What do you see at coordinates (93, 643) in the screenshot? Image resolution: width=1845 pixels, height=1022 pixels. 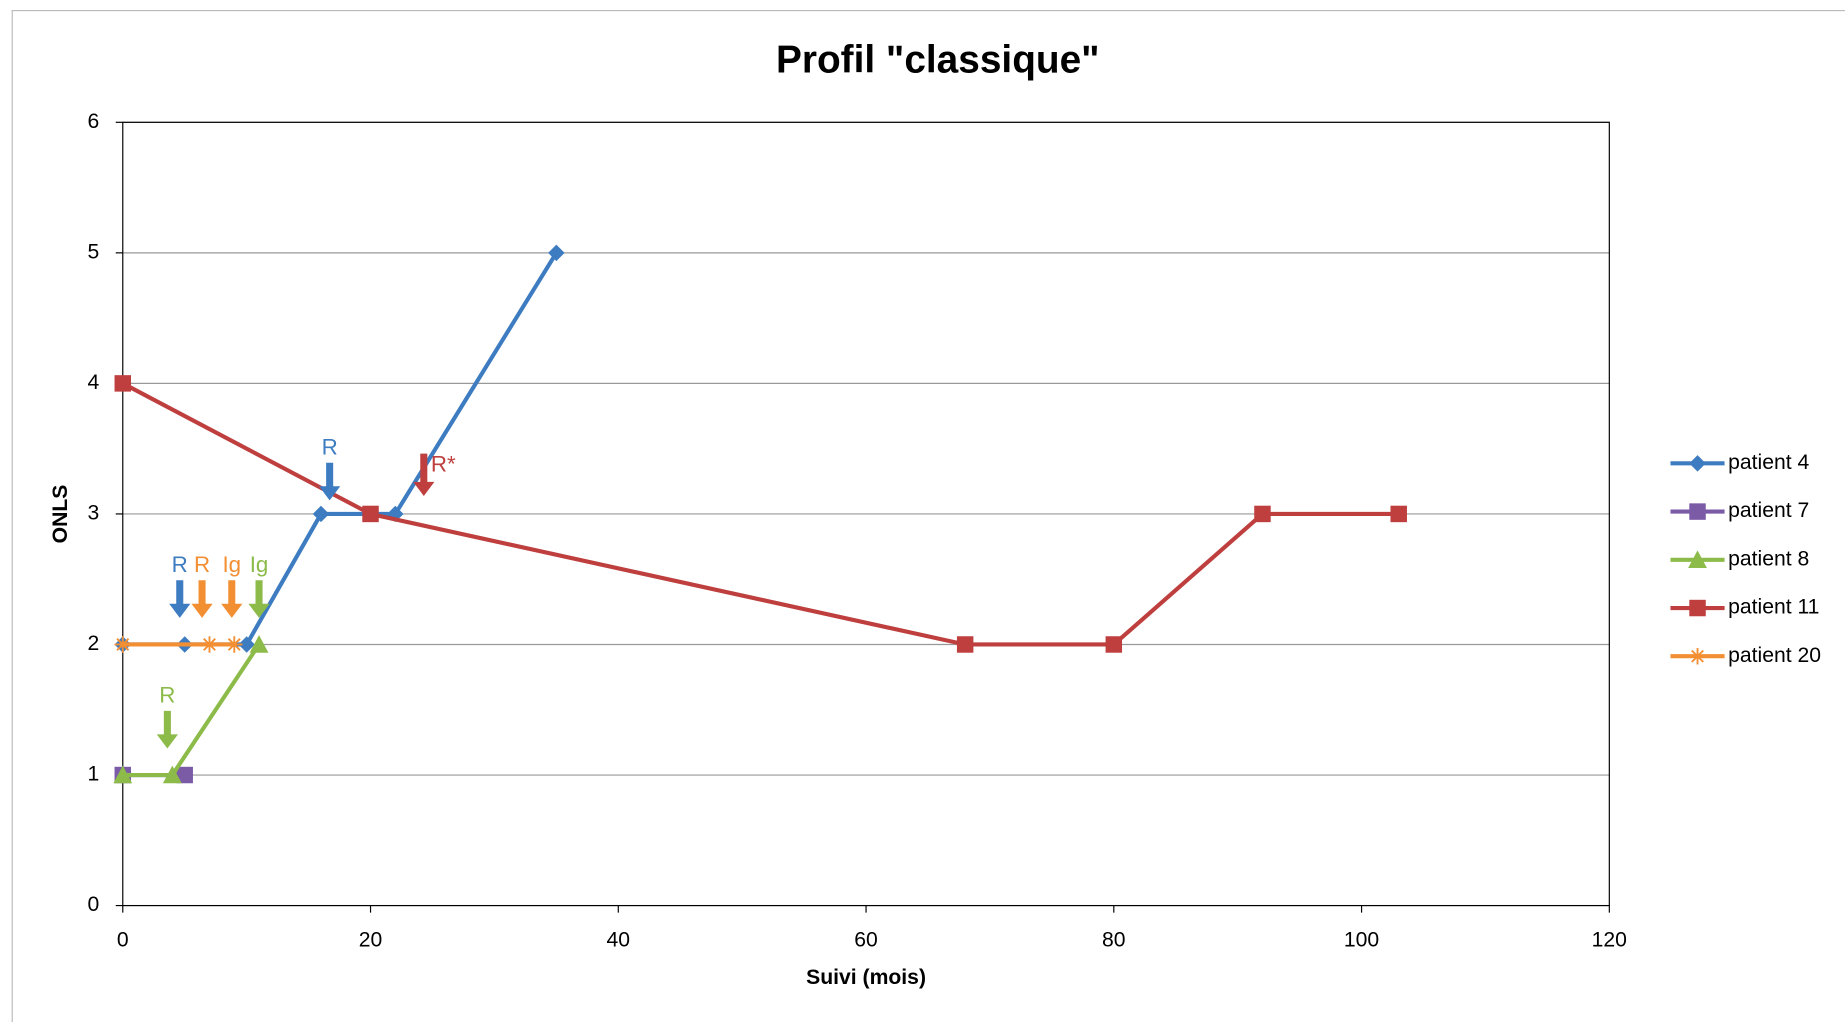 I see `y-tick-label: 2` at bounding box center [93, 643].